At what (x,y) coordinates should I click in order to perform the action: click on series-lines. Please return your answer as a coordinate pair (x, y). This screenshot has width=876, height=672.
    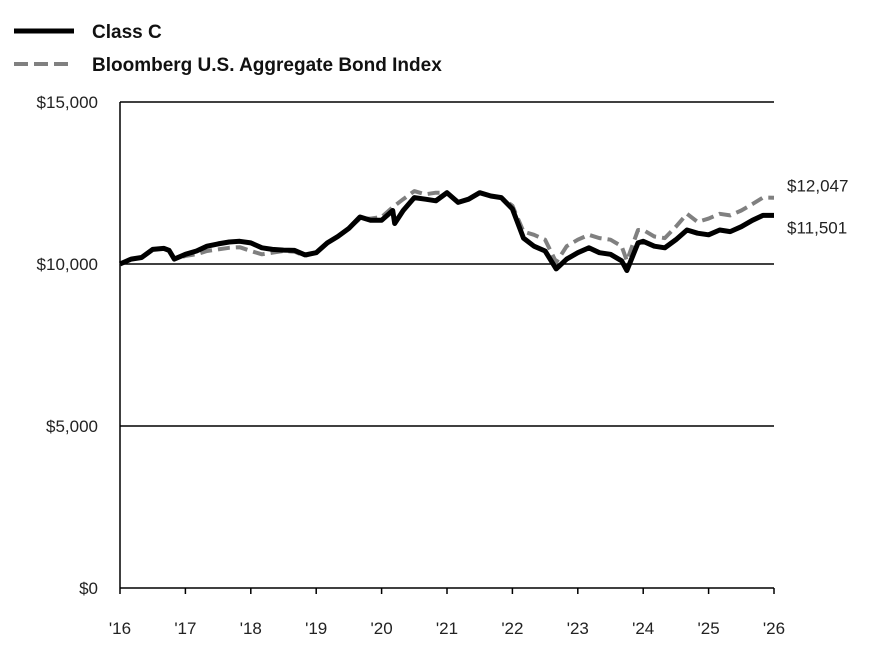
    Looking at the image, I should click on (446, 231).